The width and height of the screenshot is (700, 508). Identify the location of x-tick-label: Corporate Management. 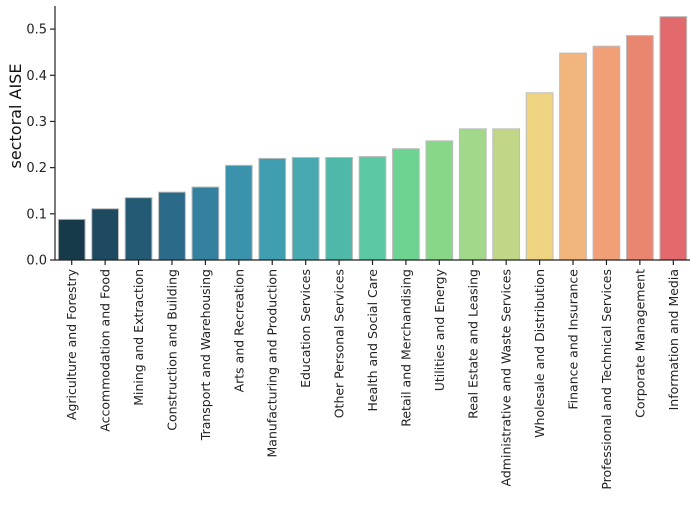
(639, 343).